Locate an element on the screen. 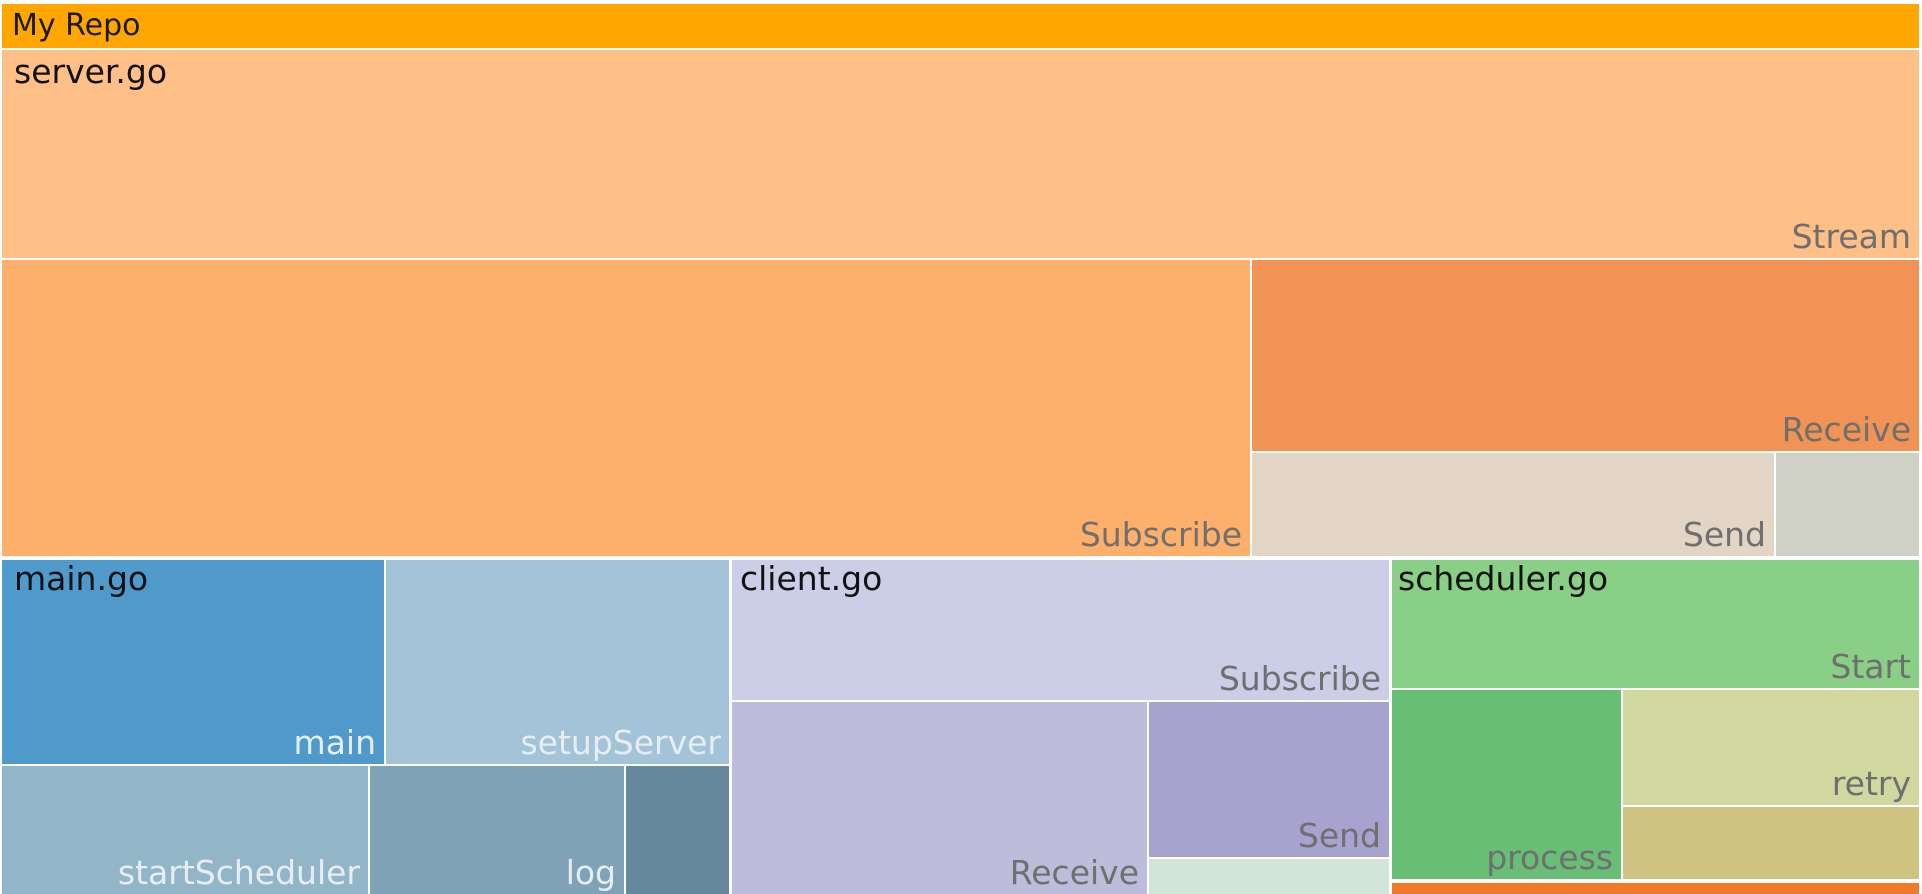 This screenshot has width=1922, height=894. group-label: scheduler.go is located at coordinates (1503, 578).